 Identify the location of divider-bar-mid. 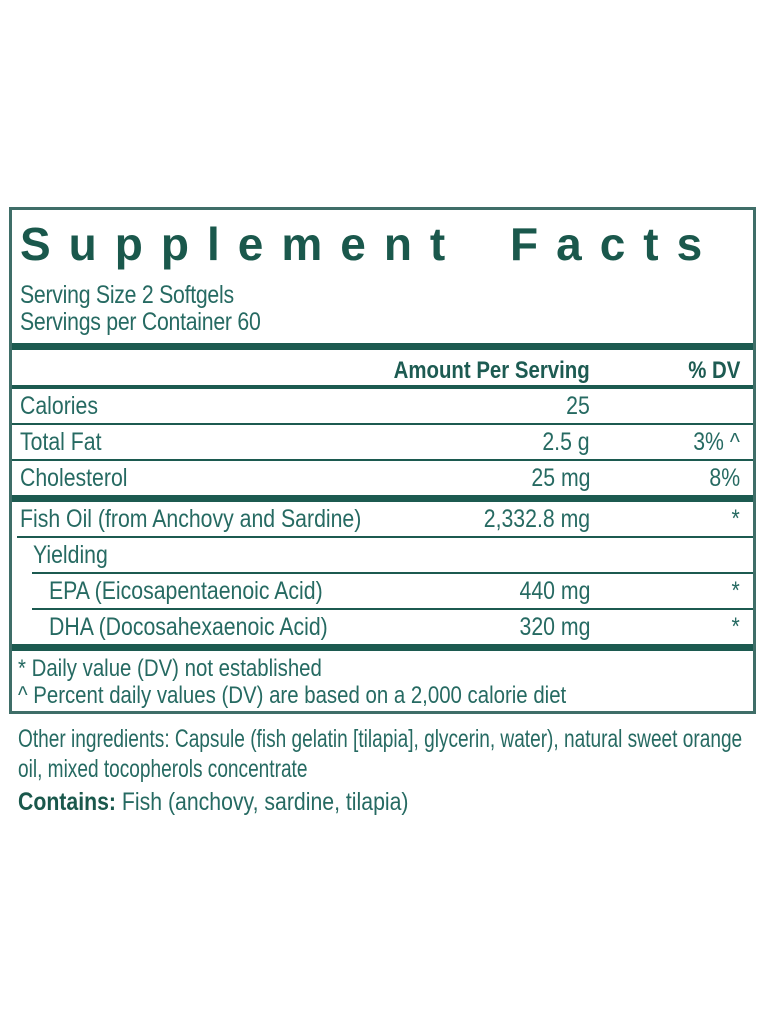
(382, 498).